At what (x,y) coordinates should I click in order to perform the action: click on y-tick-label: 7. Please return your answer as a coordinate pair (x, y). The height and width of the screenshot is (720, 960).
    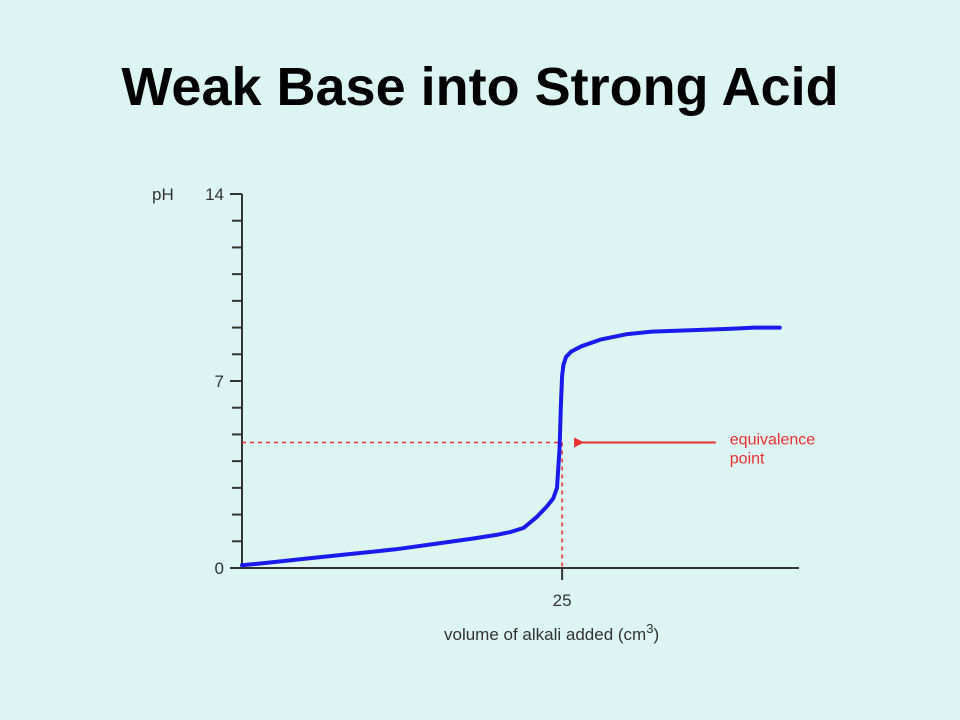
    Looking at the image, I should click on (219, 381).